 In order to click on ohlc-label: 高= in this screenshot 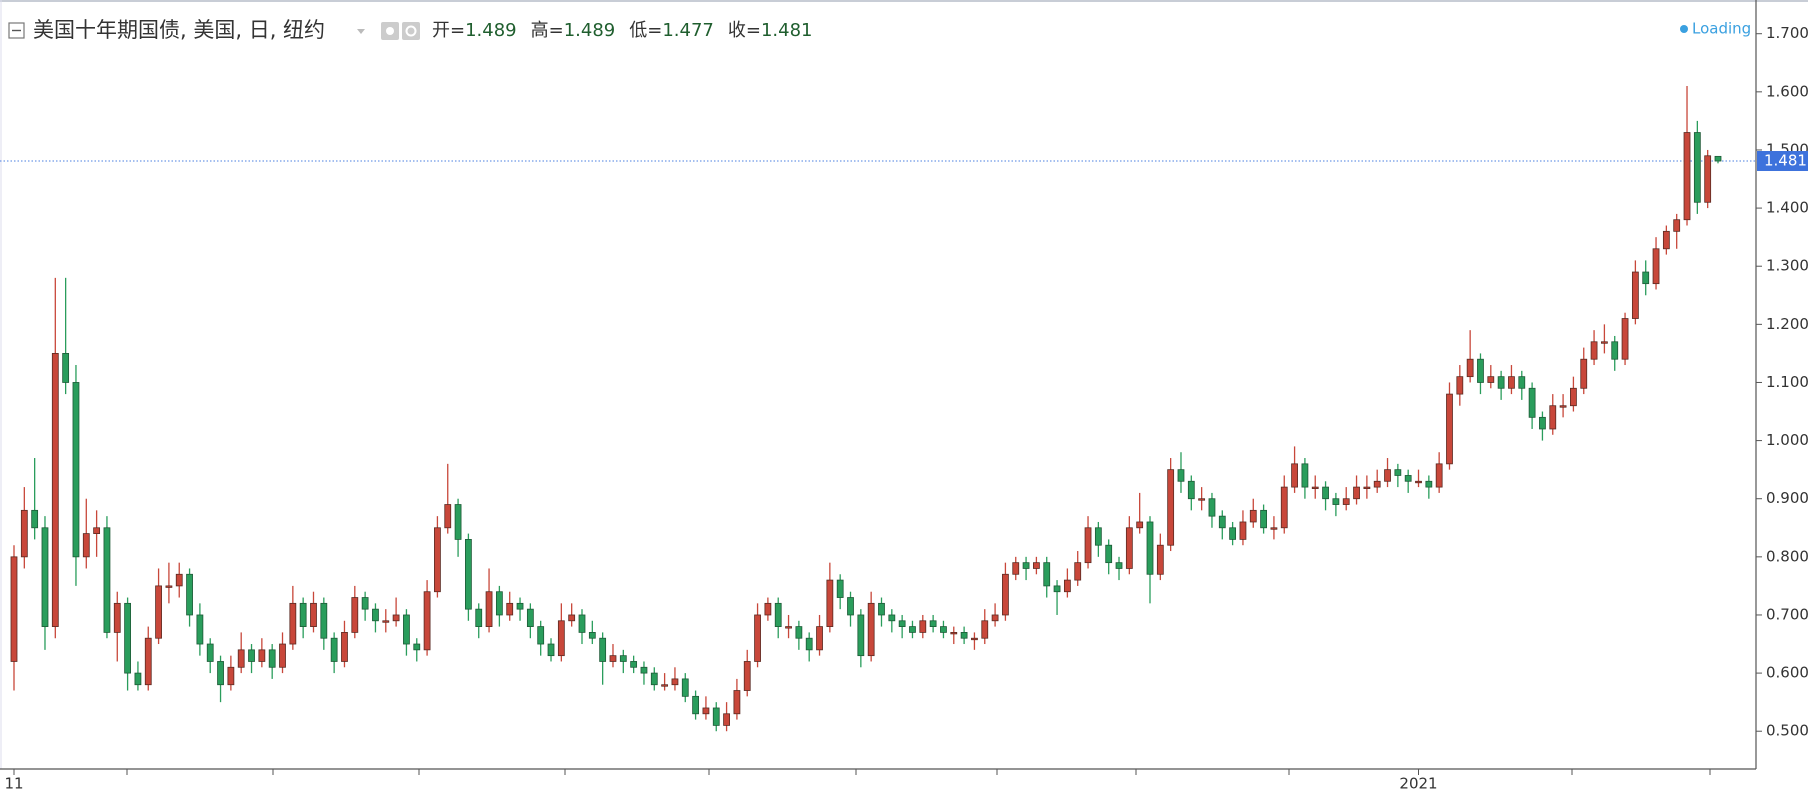, I will do `click(547, 30)`.